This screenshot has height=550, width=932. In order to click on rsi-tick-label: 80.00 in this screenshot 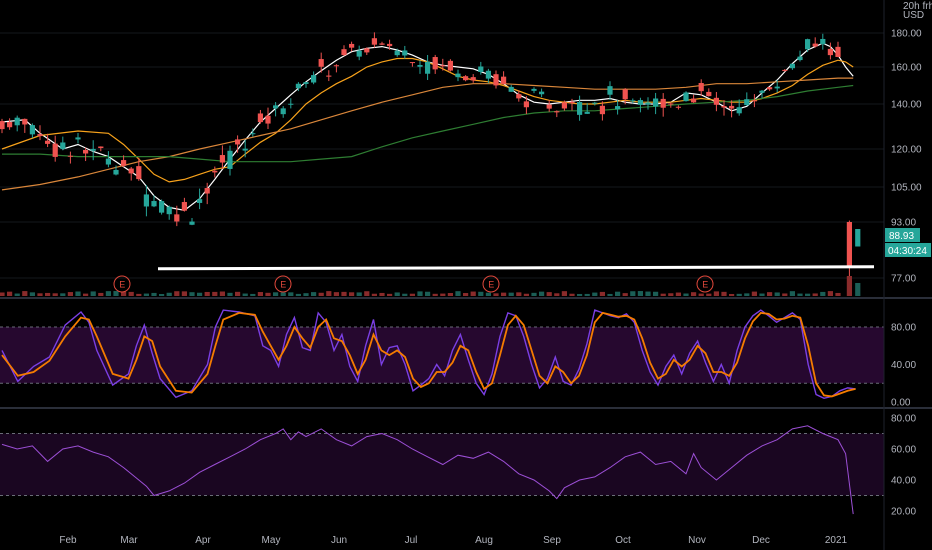, I will do `click(903, 419)`.